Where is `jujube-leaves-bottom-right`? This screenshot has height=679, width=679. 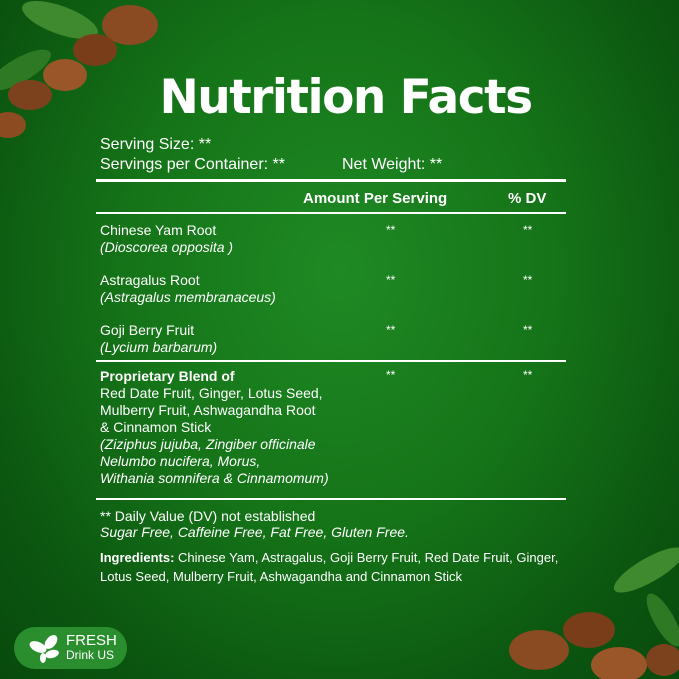
jujube-leaves-bottom-right is located at coordinates (594, 613).